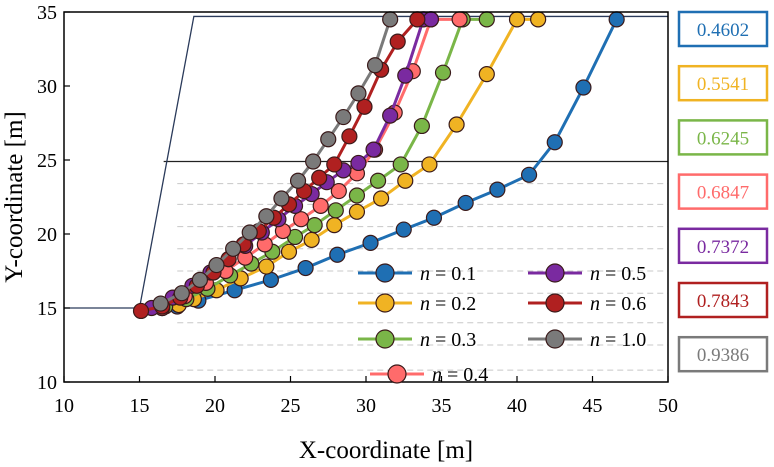 The image size is (774, 467). I want to click on legend-label-value: = 0.3, so click(453, 340).